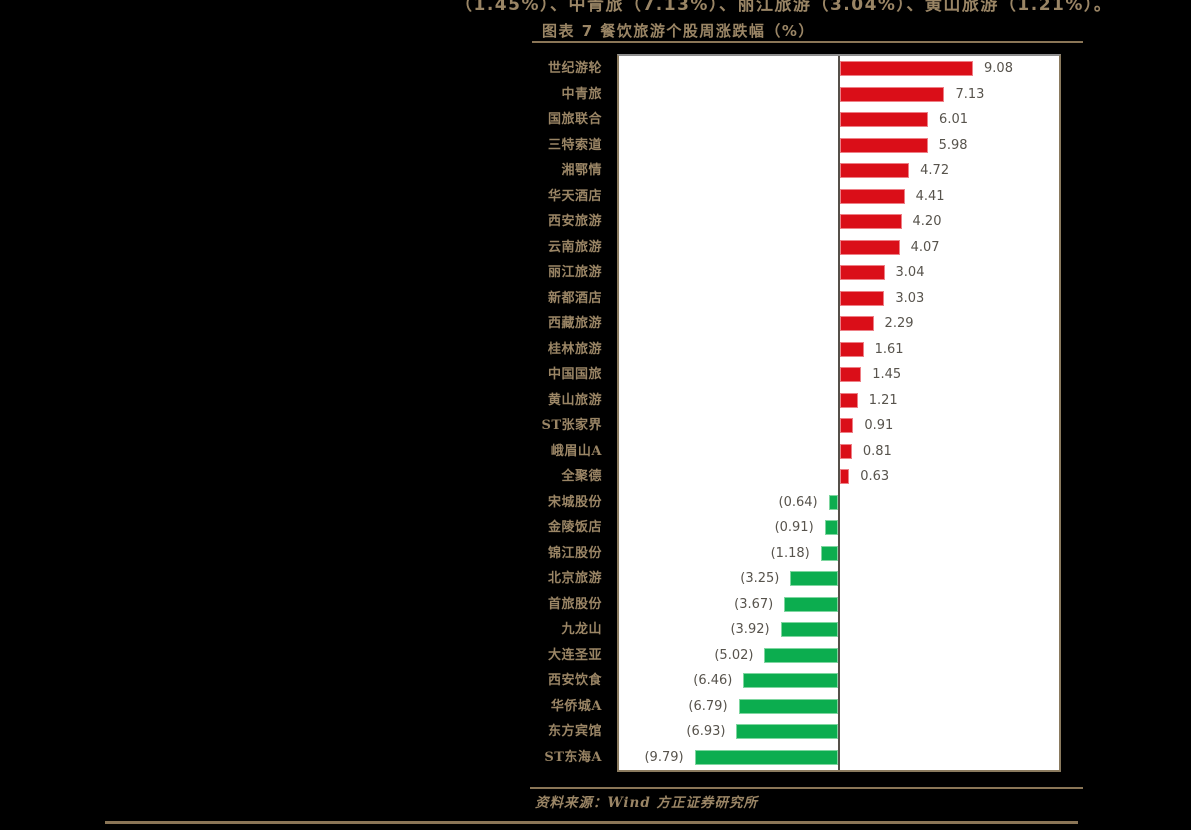  I want to click on chart-footer-rule-line, so click(806, 788).